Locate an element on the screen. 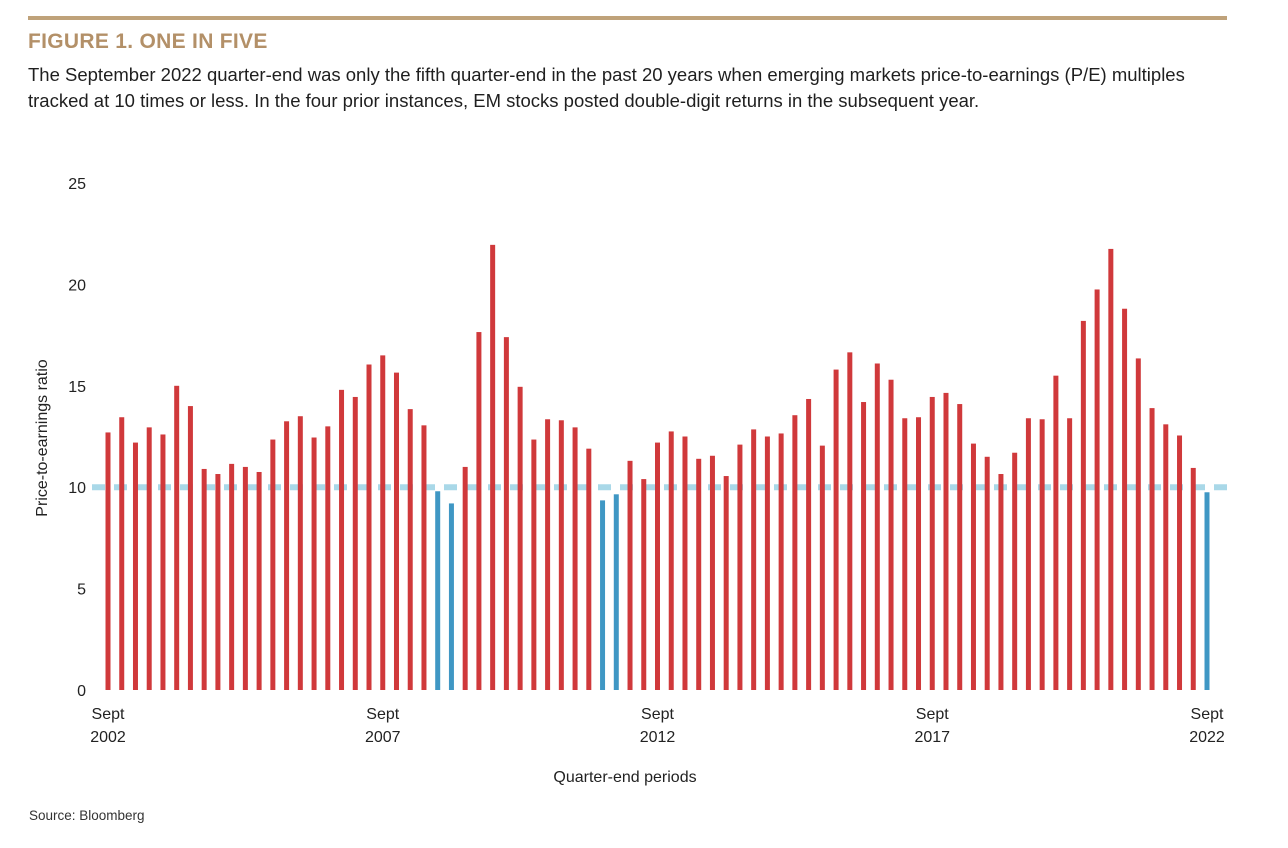  y-tick-label: 0 is located at coordinates (81, 691).